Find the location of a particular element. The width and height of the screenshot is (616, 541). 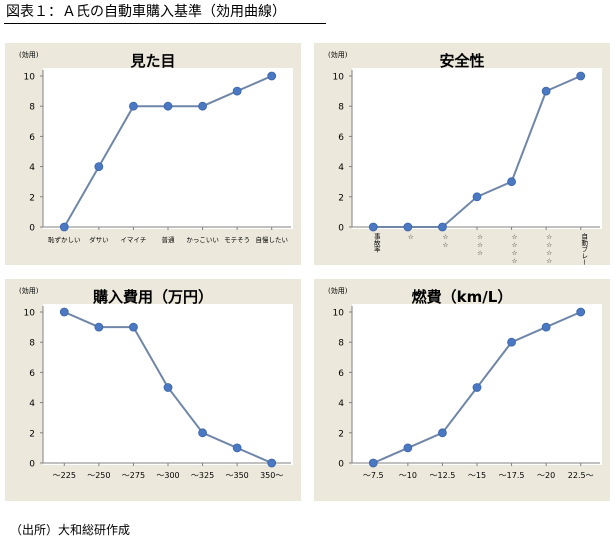

x-tick-label: ～225 is located at coordinates (64, 475).